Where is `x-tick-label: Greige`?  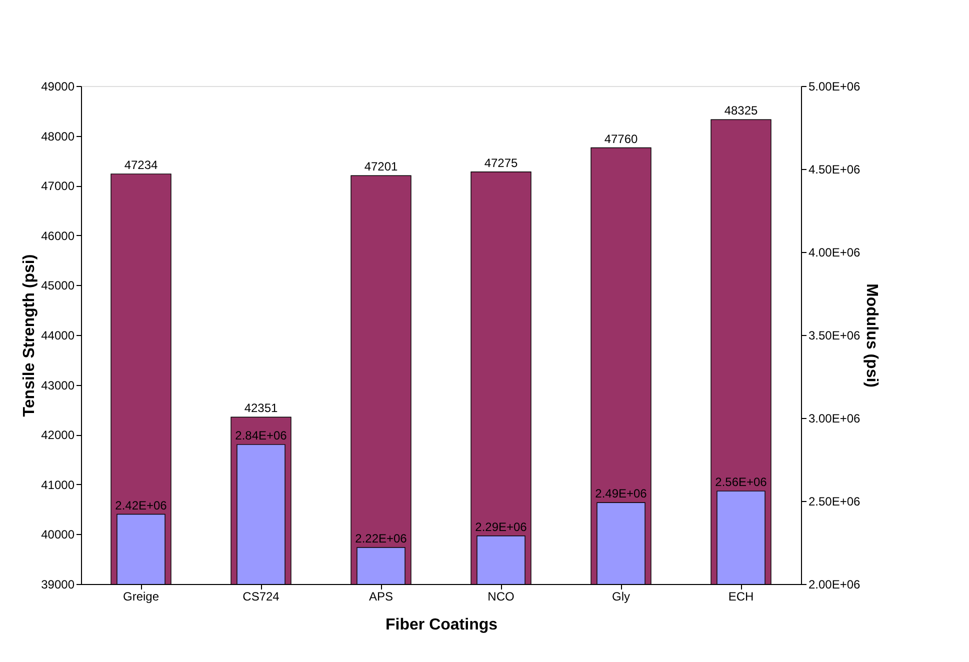
x-tick-label: Greige is located at coordinates (141, 597).